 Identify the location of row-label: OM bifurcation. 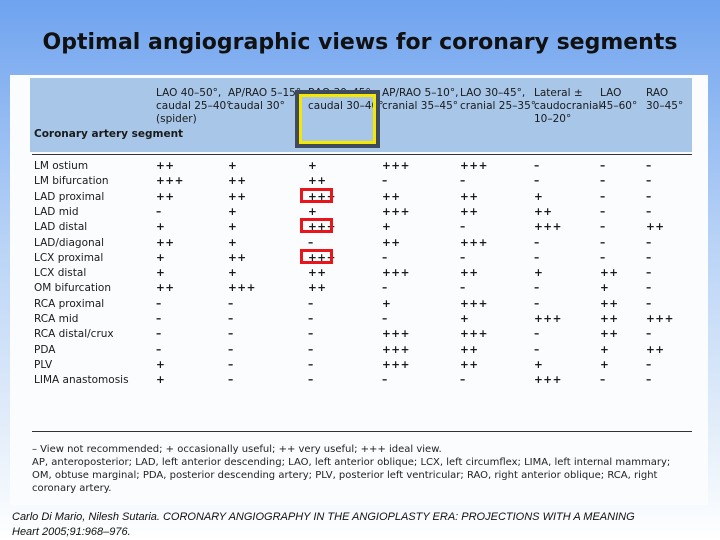
(73, 288).